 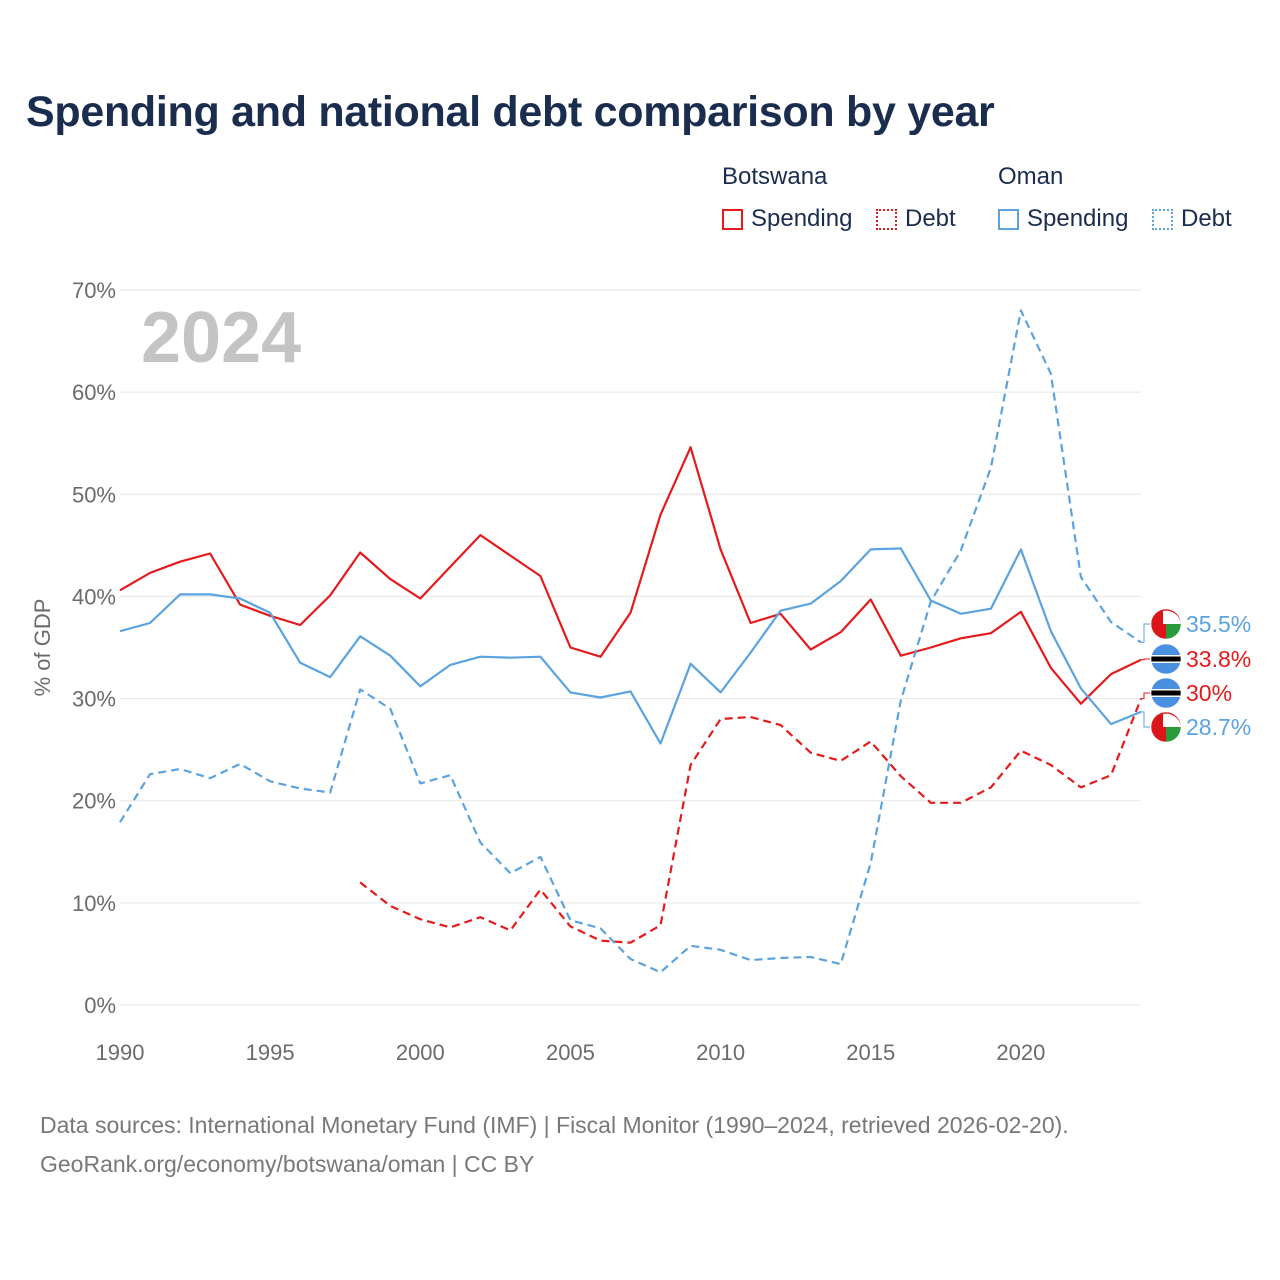 What do you see at coordinates (1218, 659) in the screenshot?
I see `end-value-label: 33.8%` at bounding box center [1218, 659].